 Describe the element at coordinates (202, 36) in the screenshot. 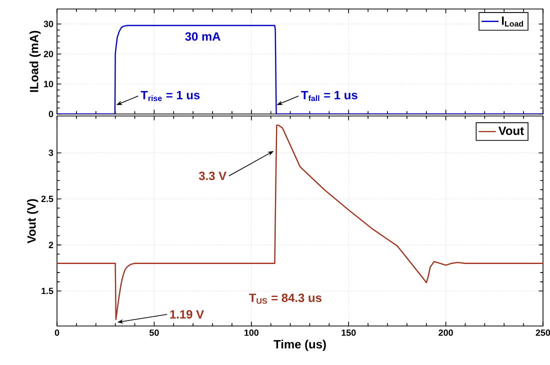

I see `annotation: 30 mA` at that location.